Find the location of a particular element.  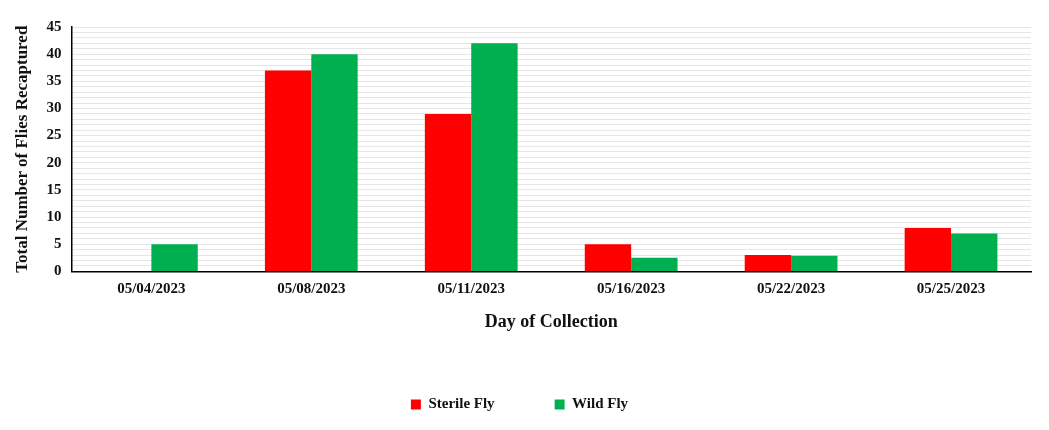

y-tick-label: 35 is located at coordinates (54, 80).